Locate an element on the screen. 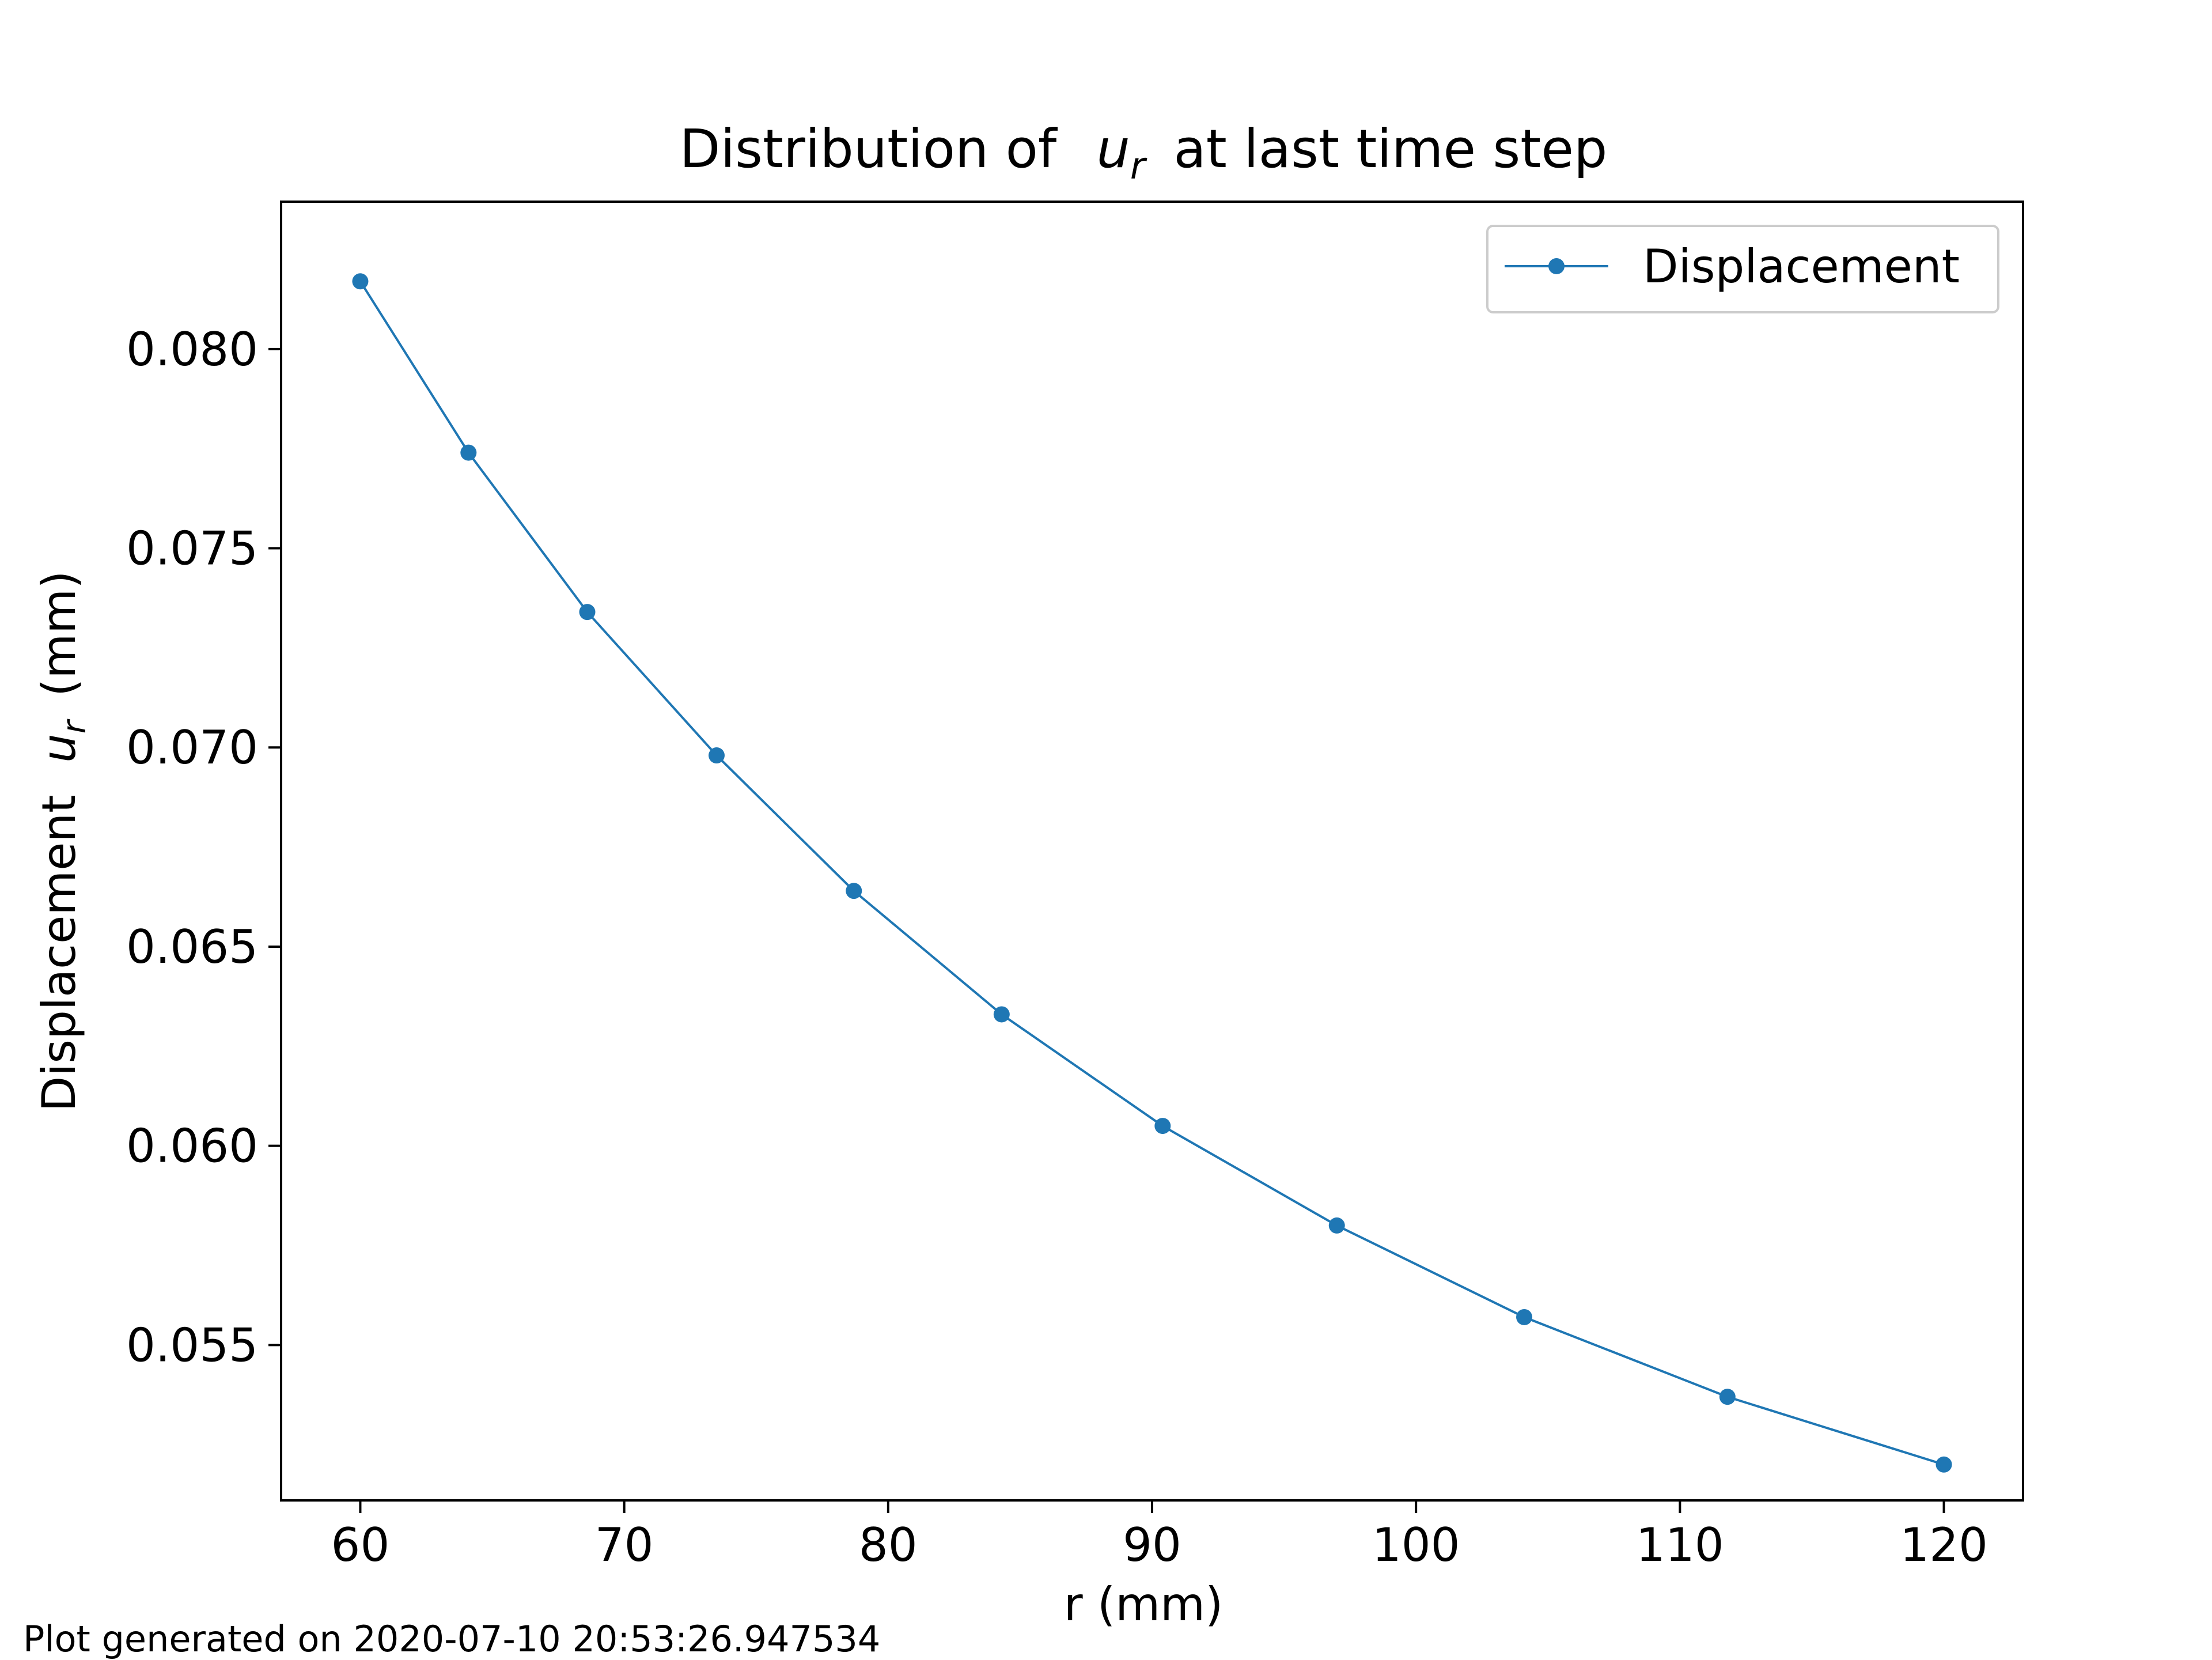 The image size is (2212, 1660). x-tick-label: 70 is located at coordinates (624, 1545).